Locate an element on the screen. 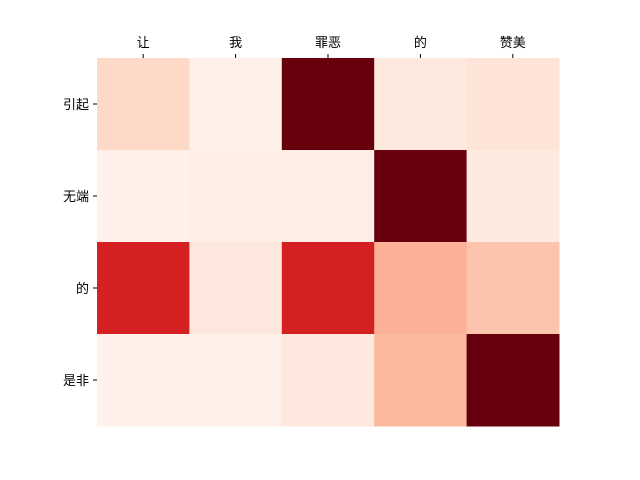  heatmap-cell-r1-c4 is located at coordinates (513, 196).